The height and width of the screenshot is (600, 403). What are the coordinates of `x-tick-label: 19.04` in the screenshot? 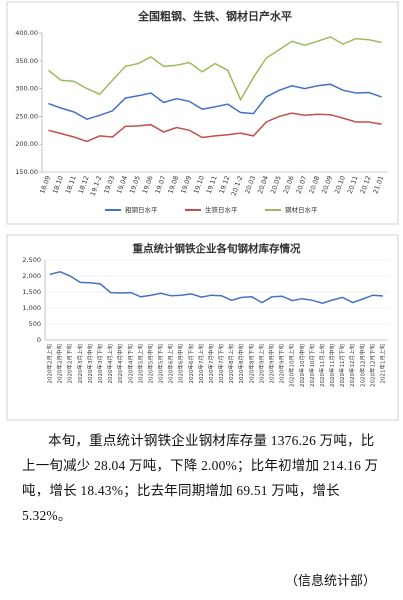 It's located at (122, 185).